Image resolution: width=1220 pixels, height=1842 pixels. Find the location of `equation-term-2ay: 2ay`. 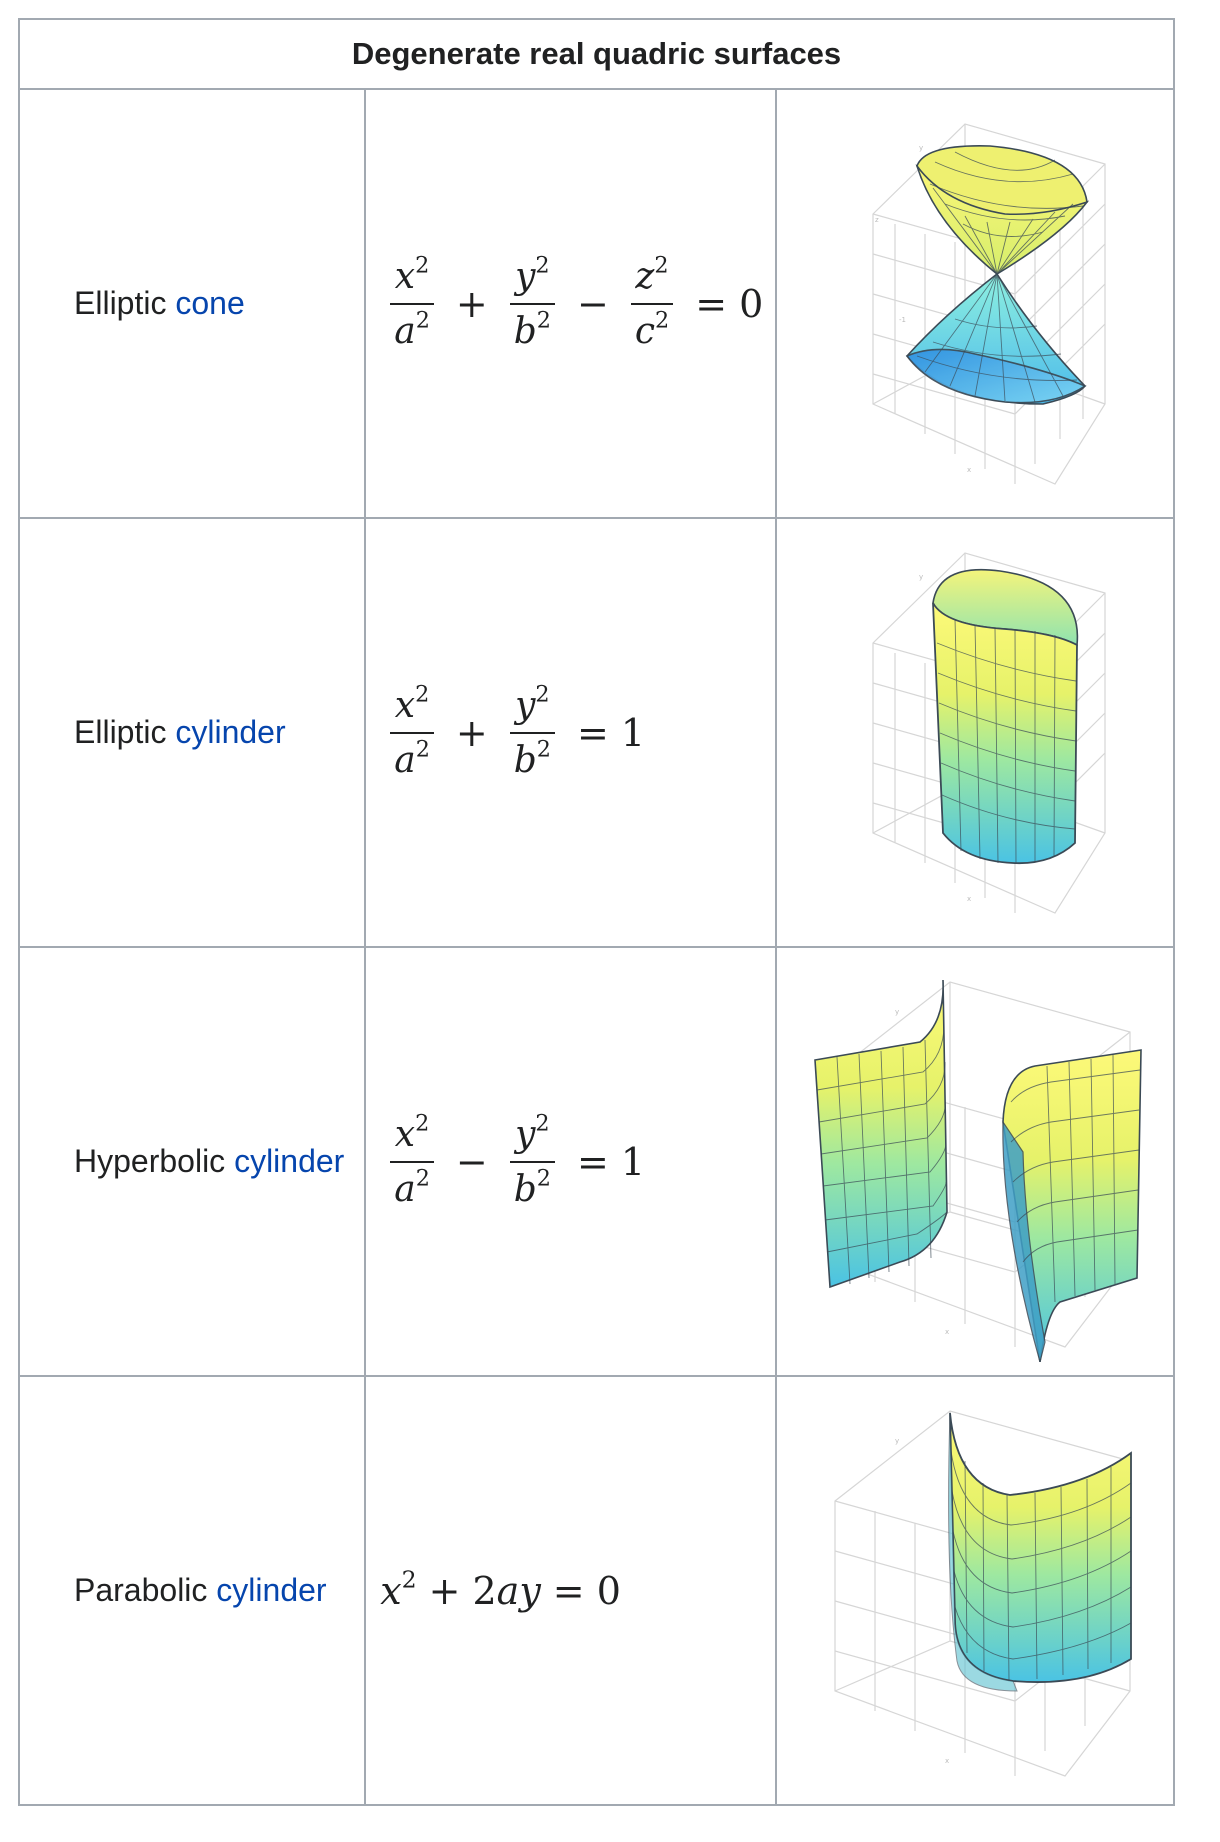

equation-term-2ay: 2ay is located at coordinates (506, 1590).